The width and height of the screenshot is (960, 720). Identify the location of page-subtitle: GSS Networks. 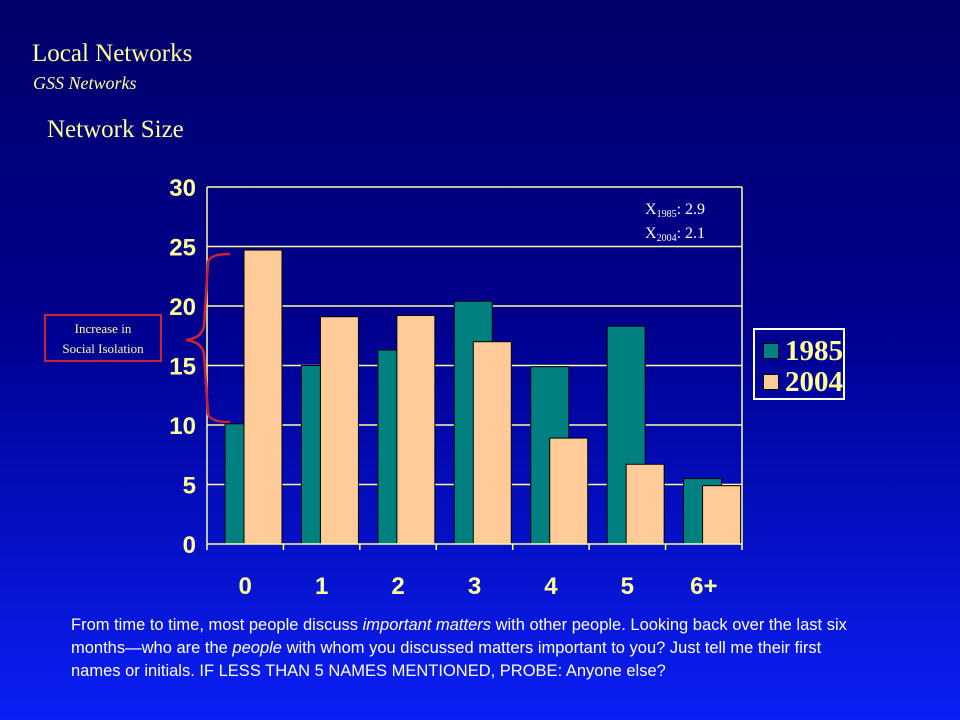
(85, 83).